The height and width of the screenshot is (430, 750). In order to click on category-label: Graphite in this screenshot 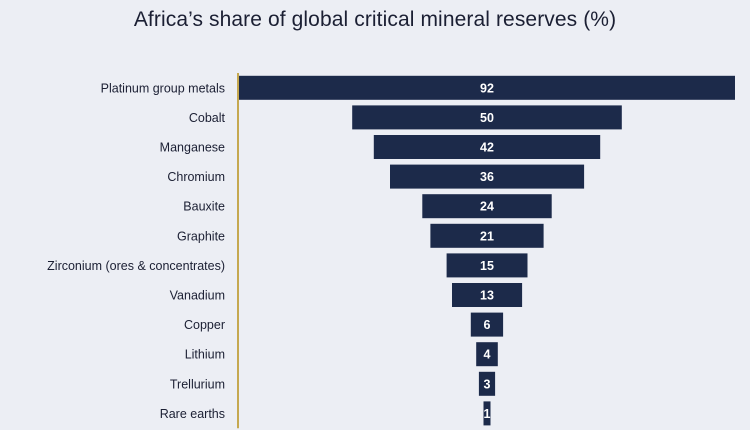, I will do `click(201, 236)`.